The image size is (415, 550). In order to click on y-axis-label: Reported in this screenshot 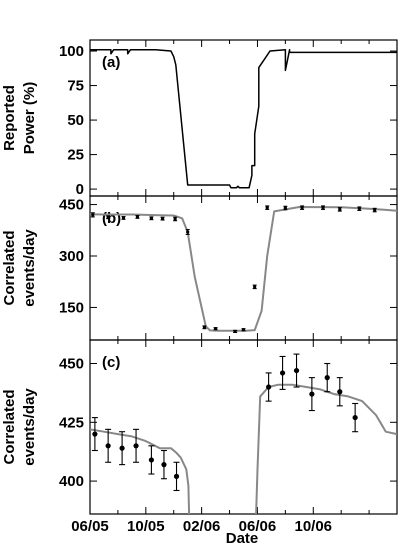, I will do `click(9, 118)`.